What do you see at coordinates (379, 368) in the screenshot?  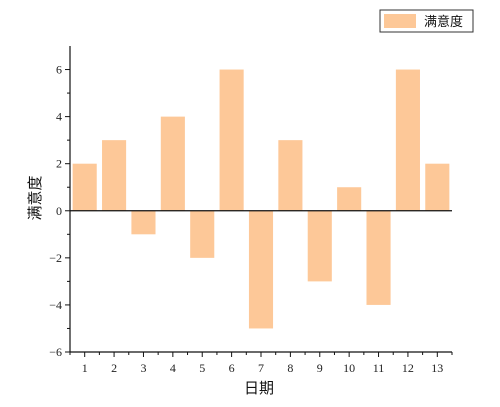 I see `x-tick-label: 11` at bounding box center [379, 368].